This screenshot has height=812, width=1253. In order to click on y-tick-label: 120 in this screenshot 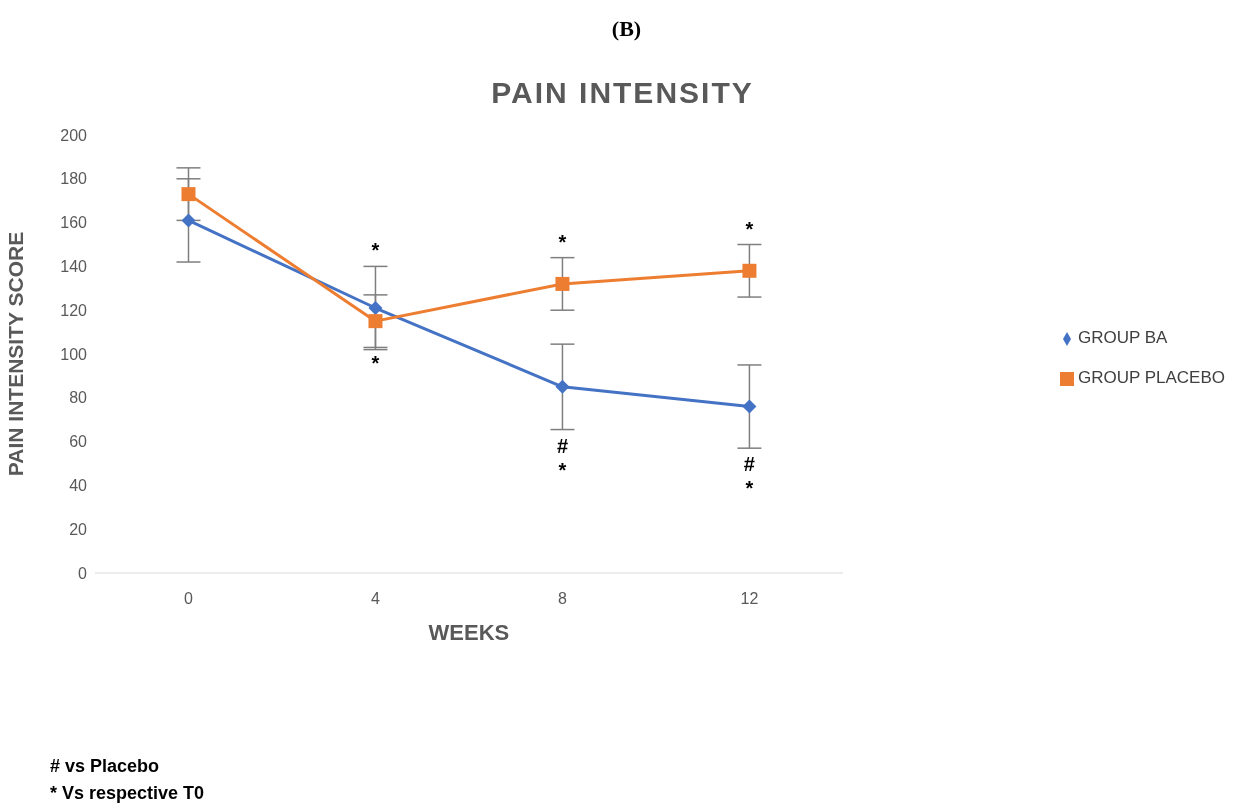, I will do `click(74, 310)`.